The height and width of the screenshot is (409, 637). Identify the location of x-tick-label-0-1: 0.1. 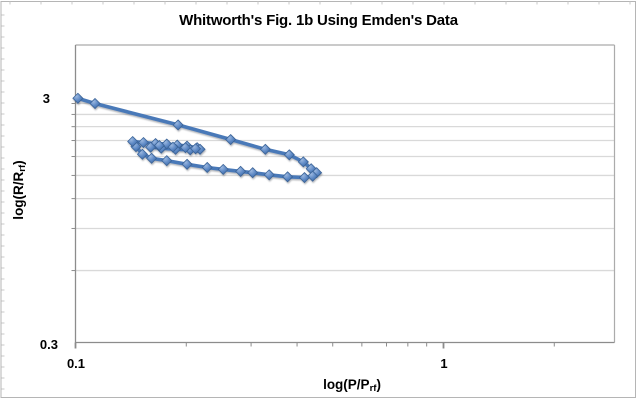
(76, 363).